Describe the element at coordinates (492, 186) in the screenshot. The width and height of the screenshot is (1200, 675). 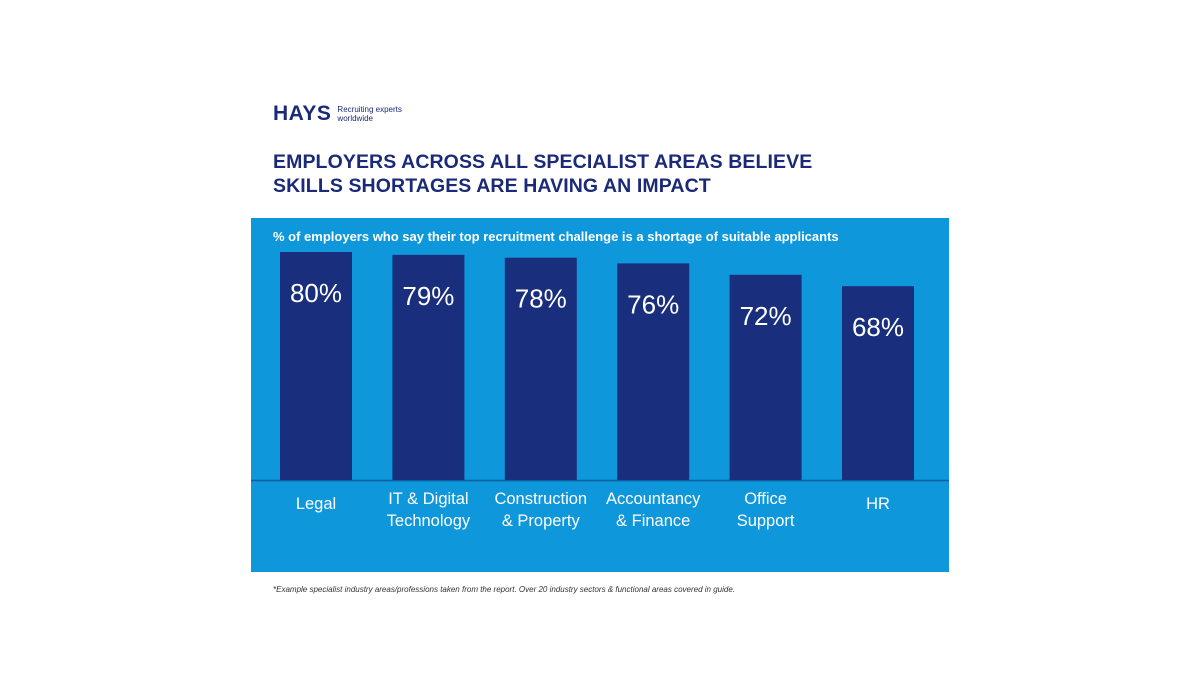
I see `page-title-line2: SKILLS SHORTAGES ARE HAVING AN IMPACT` at that location.